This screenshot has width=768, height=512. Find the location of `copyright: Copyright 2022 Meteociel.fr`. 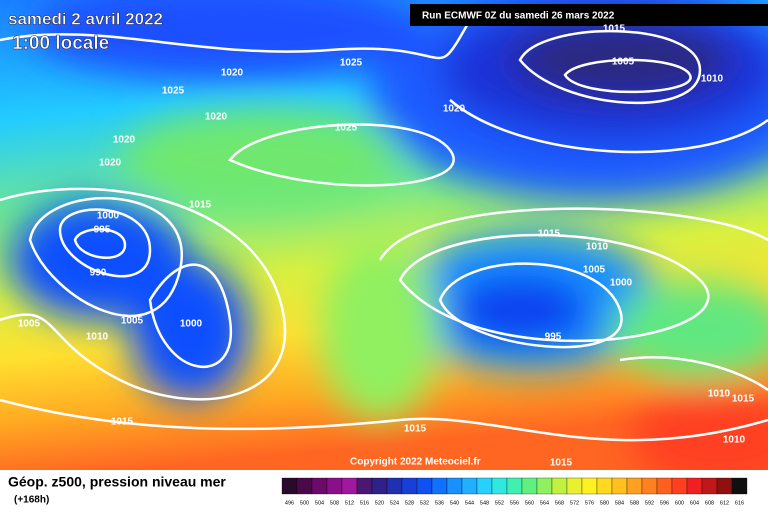

copyright: Copyright 2022 Meteociel.fr is located at coordinates (415, 462).